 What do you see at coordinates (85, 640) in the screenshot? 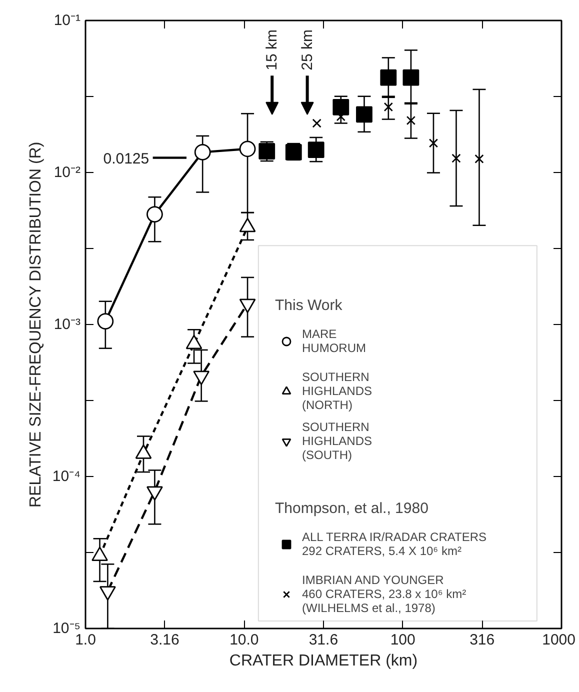
I see `x-tick-label: 1.0` at bounding box center [85, 640].